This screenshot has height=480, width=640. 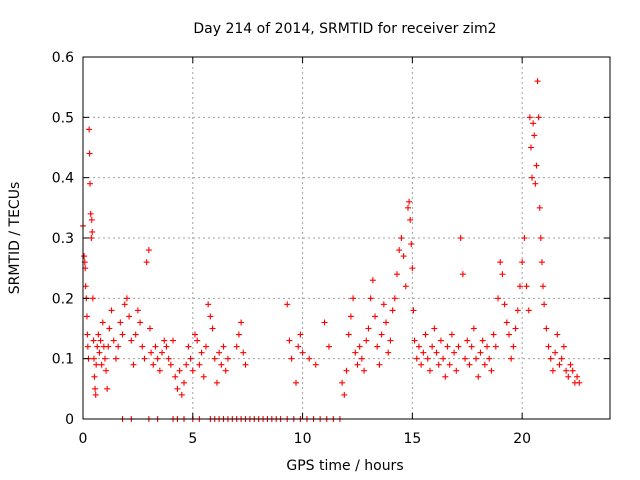 What do you see at coordinates (83, 439) in the screenshot?
I see `x-tick-label: 0` at bounding box center [83, 439].